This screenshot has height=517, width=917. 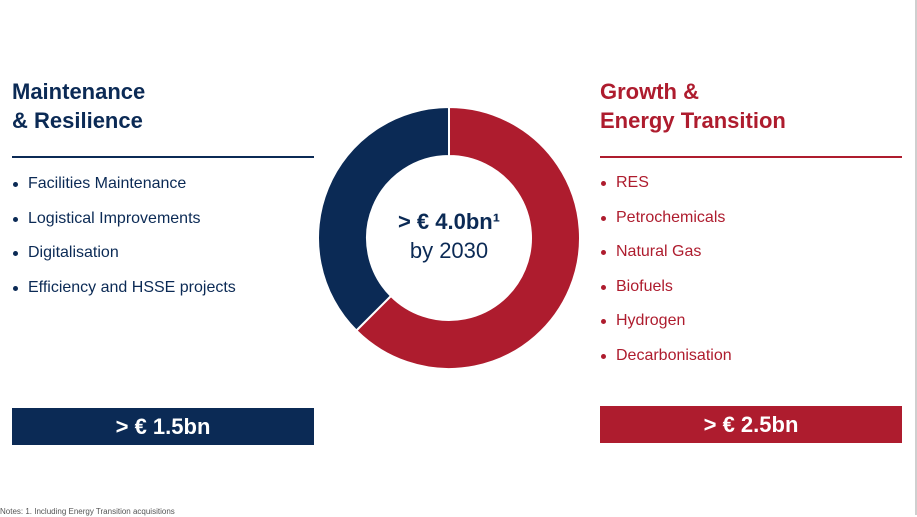 I want to click on maintenance-divider, so click(x=163, y=157).